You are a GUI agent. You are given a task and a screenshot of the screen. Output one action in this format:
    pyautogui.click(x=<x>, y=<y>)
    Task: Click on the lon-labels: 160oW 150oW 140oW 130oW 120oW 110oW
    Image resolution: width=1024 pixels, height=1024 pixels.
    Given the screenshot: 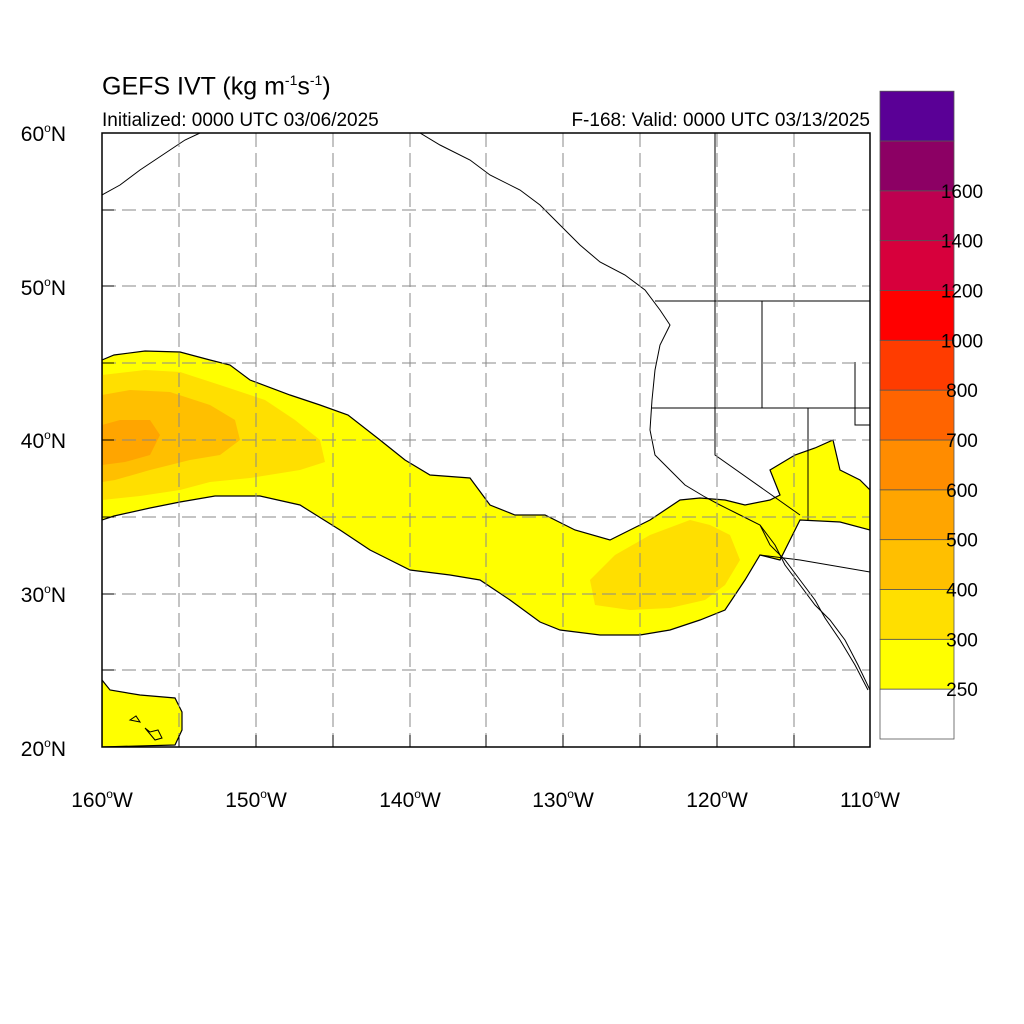 What is the action you would take?
    pyautogui.click(x=485, y=799)
    